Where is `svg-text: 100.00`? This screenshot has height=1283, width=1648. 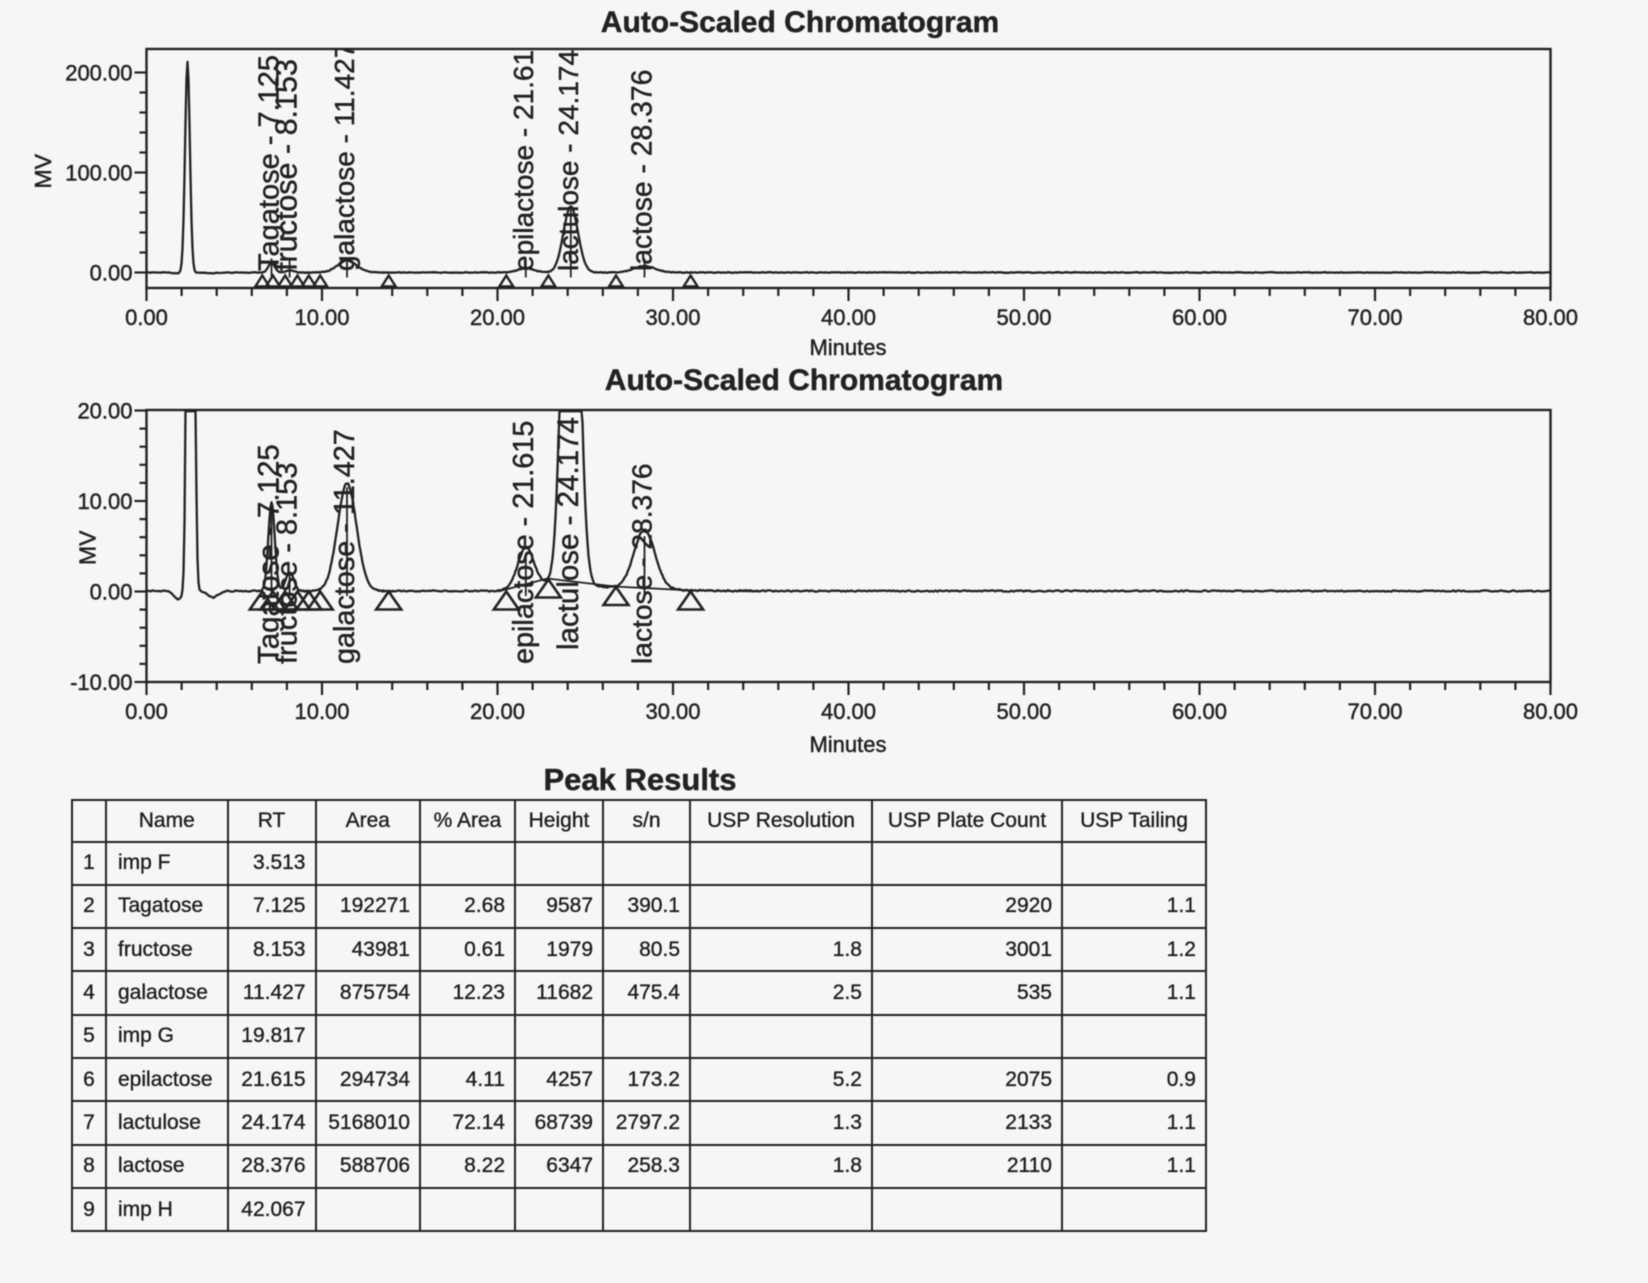 svg-text: 100.00 is located at coordinates (98, 173).